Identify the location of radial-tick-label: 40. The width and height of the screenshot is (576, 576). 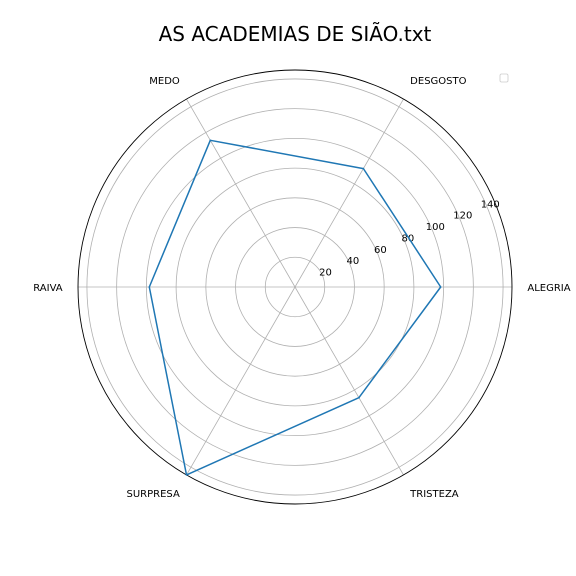
(353, 261).